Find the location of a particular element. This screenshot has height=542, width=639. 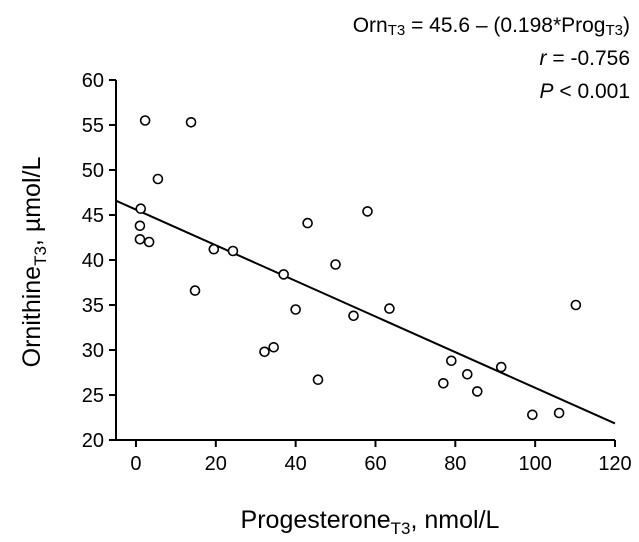

x-axis-title-sub: T3 is located at coordinates (401, 528).